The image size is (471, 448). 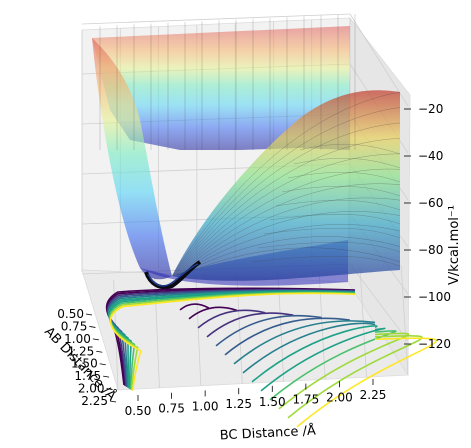 What do you see at coordinates (430, 203) in the screenshot?
I see `z-tick-label: −60` at bounding box center [430, 203].